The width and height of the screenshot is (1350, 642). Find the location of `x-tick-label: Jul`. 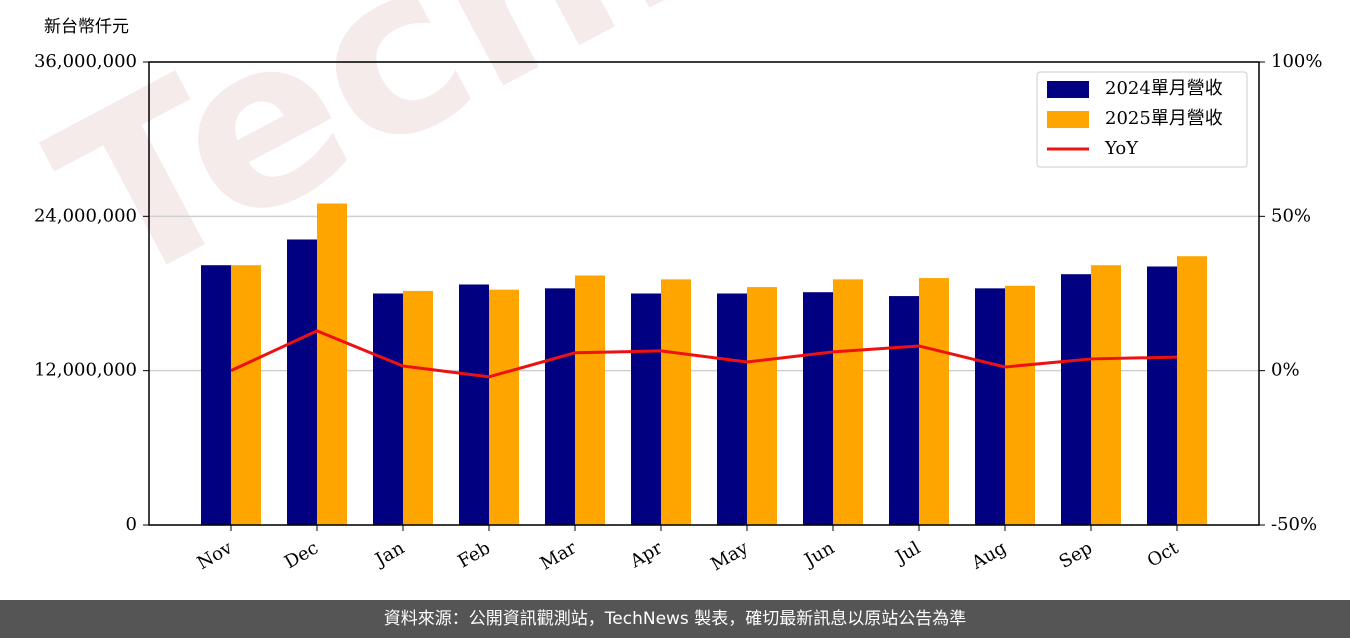

x-tick-label: Jul is located at coordinates (907, 553).